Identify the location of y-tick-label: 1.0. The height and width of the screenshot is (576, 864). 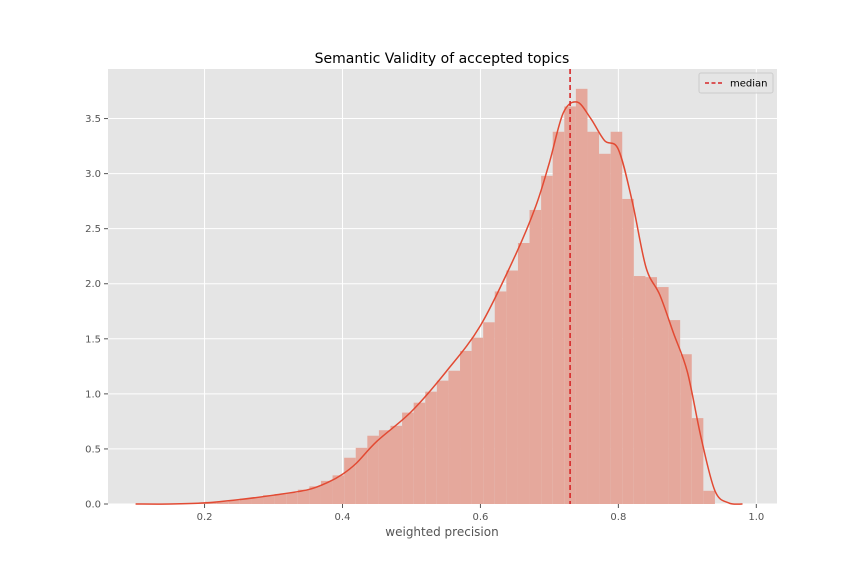
(93, 394).